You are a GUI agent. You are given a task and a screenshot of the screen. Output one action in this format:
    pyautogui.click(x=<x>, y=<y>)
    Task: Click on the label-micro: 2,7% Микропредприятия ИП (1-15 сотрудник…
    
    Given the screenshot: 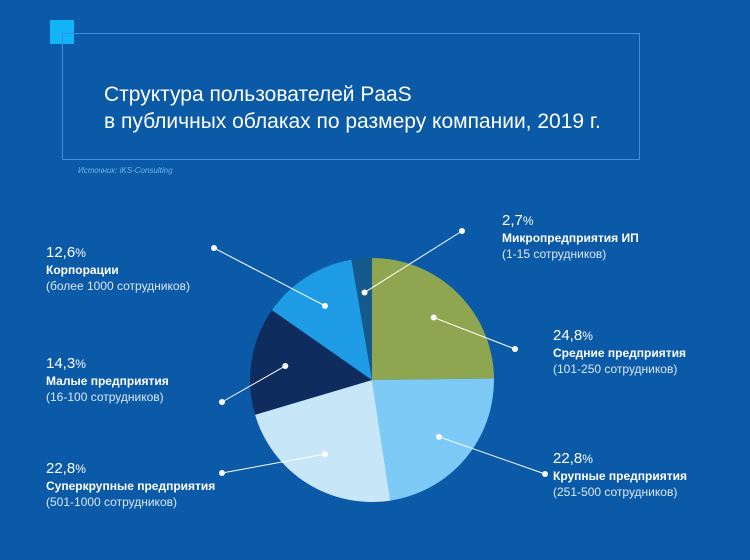 What is the action you would take?
    pyautogui.click(x=570, y=237)
    